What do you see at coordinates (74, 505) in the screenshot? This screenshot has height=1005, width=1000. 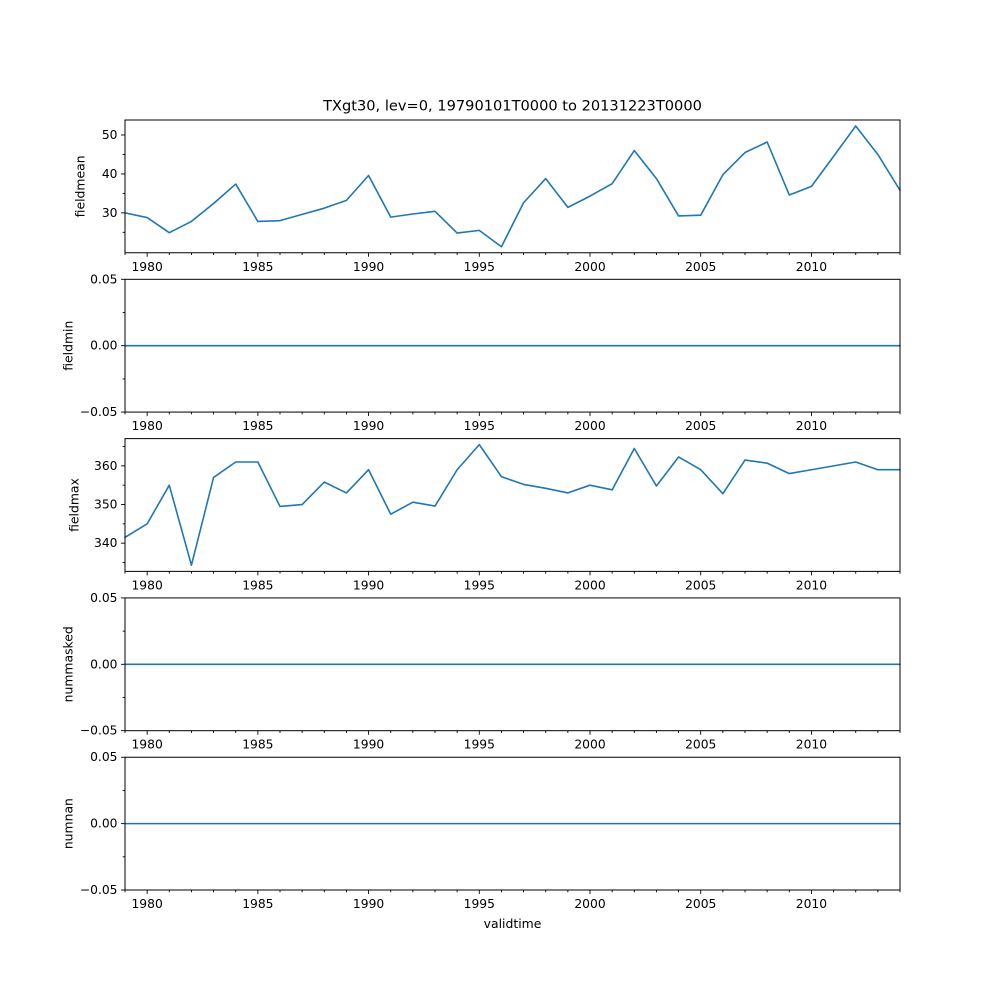 I see `fieldmax-ylabel: fieldmax` at bounding box center [74, 505].